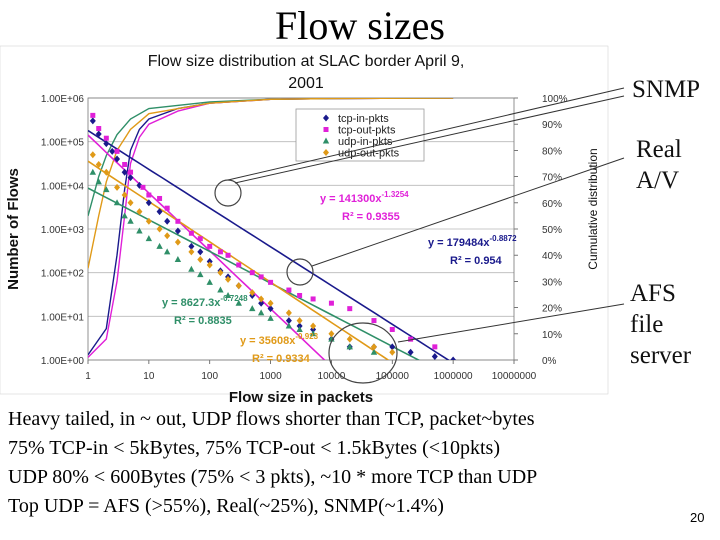 This screenshot has width=720, height=540. What do you see at coordinates (552, 282) in the screenshot?
I see `y2-tick-label: 30%` at bounding box center [552, 282].